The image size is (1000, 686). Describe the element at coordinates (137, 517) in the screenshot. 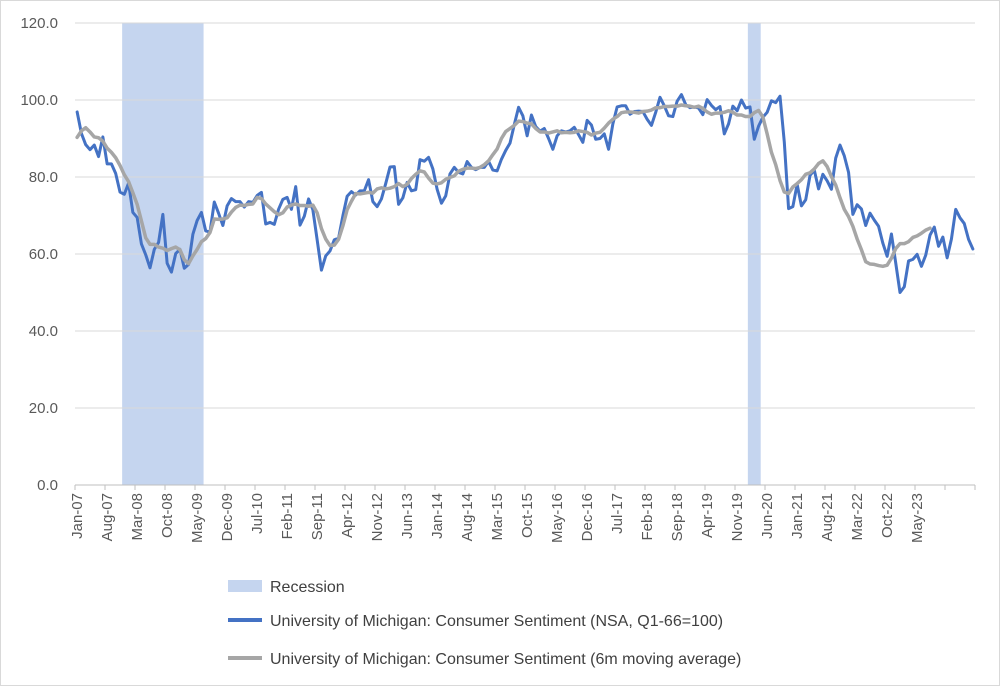

I see `x-tick-label: Mar-08` at that location.